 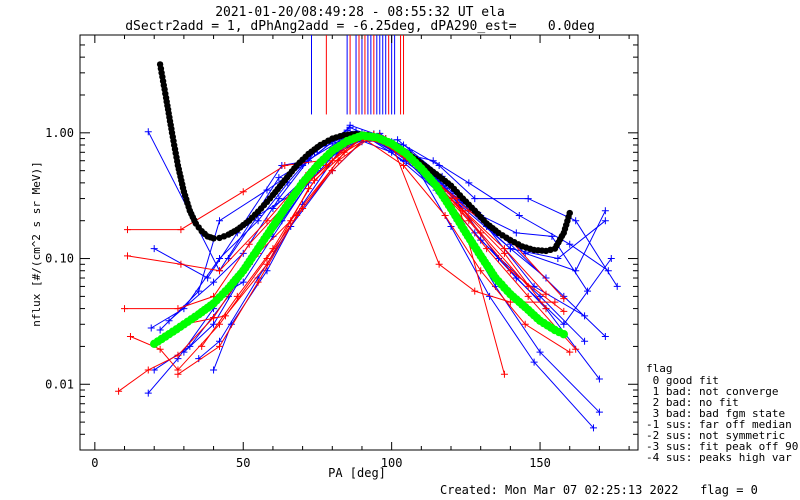 I want to click on x-tick-label: 0, so click(x=94, y=463).